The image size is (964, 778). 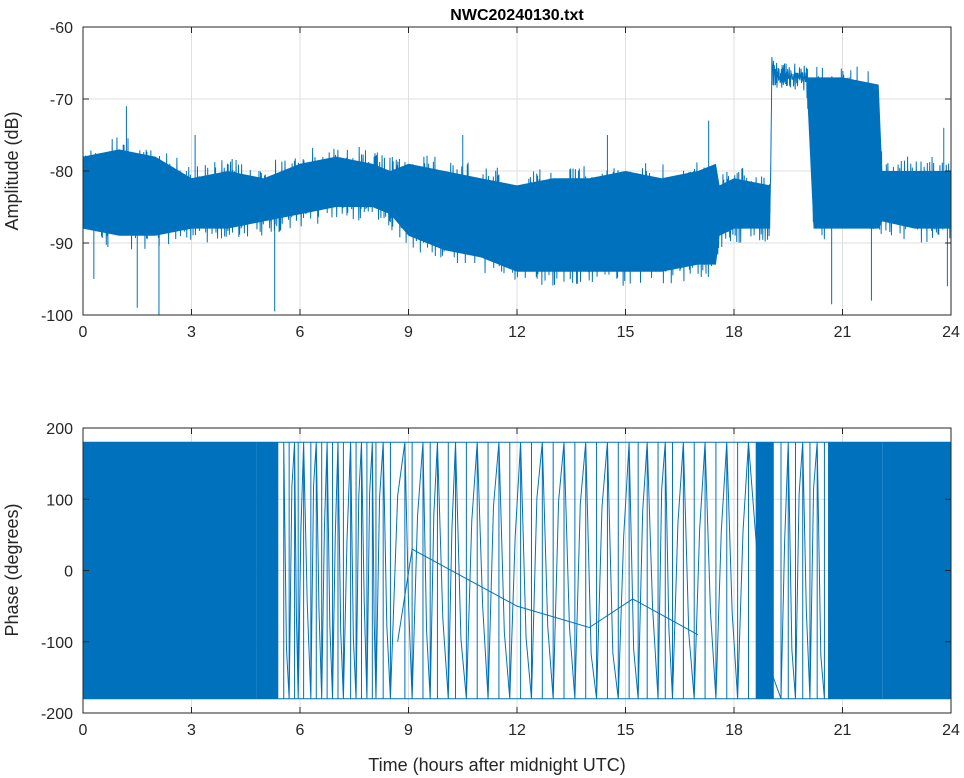 What do you see at coordinates (61, 28) in the screenshot?
I see `y-tick-label: -60` at bounding box center [61, 28].